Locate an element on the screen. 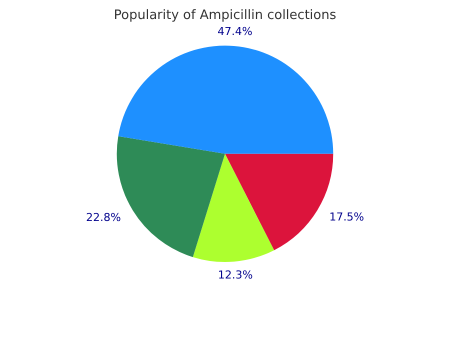  data-label: 12.3% is located at coordinates (235, 275).